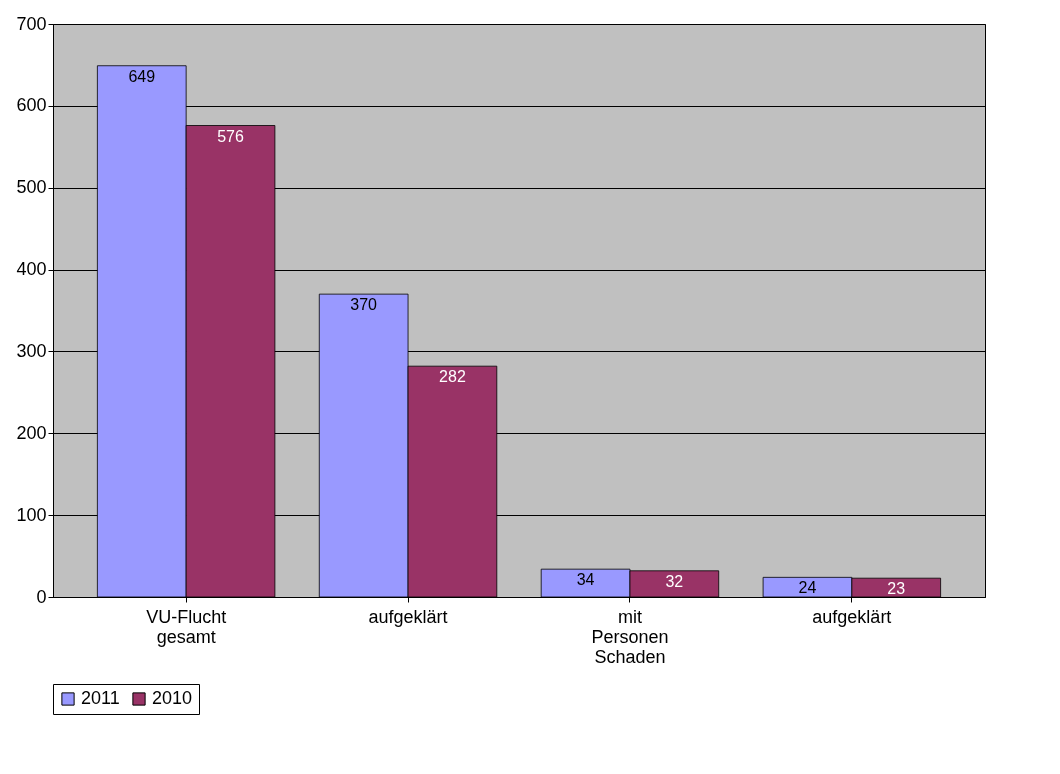  What do you see at coordinates (31, 350) in the screenshot?
I see `y-tick-label: 300` at bounding box center [31, 350].